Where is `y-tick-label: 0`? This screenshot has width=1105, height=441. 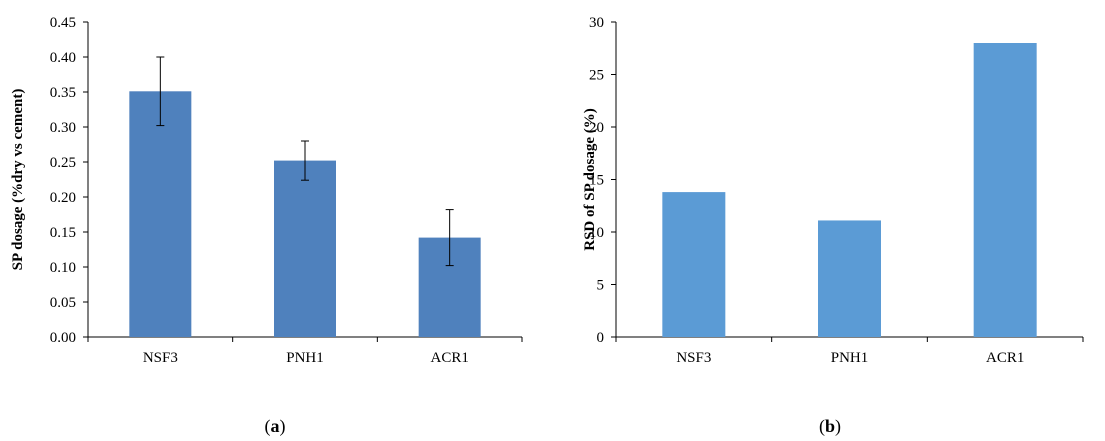
y-tick-label: 0 is located at coordinates (601, 338).